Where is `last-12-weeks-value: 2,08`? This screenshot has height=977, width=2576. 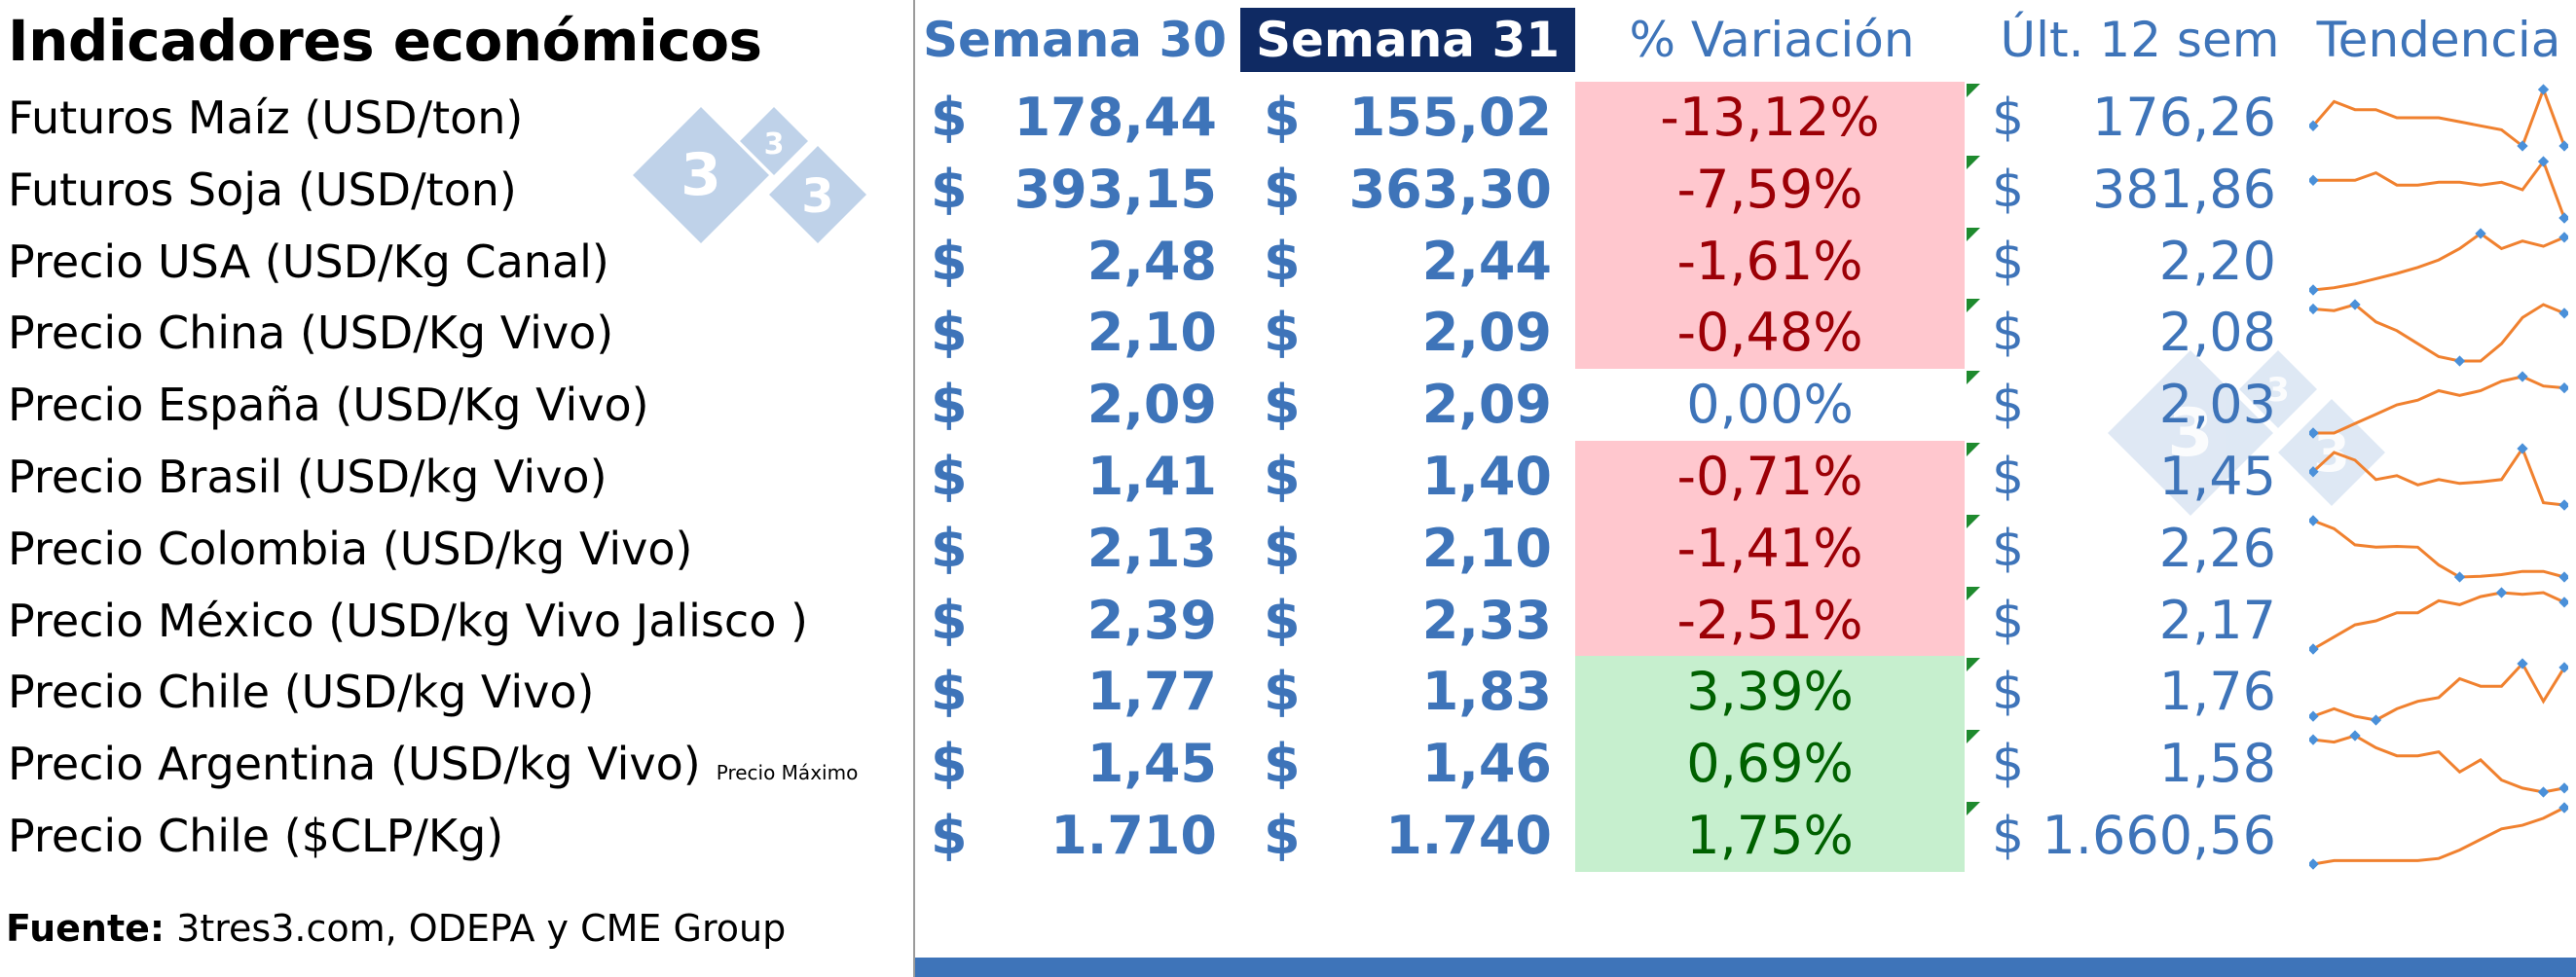 last-12-weeks-value: 2,08 is located at coordinates (2217, 332).